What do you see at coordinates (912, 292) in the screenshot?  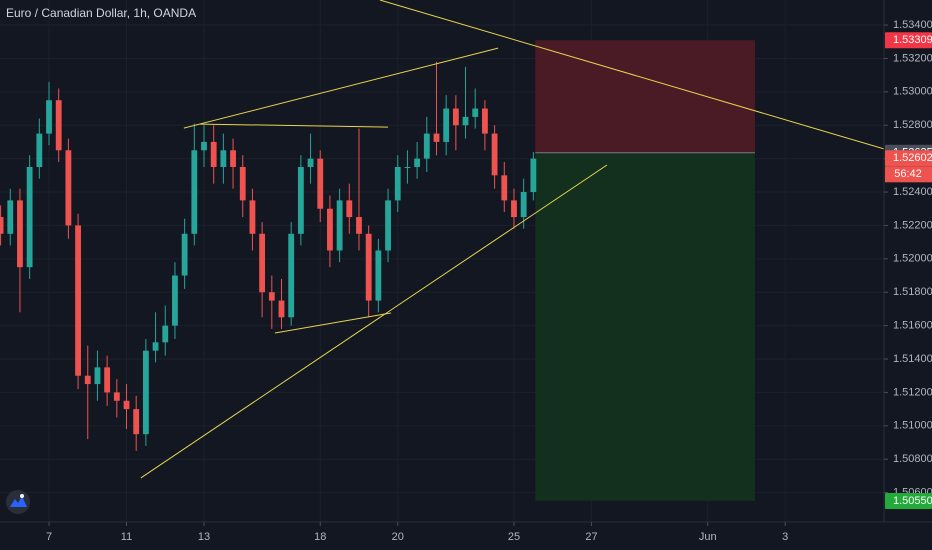 I see `y-tick-label: 1.51800` at bounding box center [912, 292].